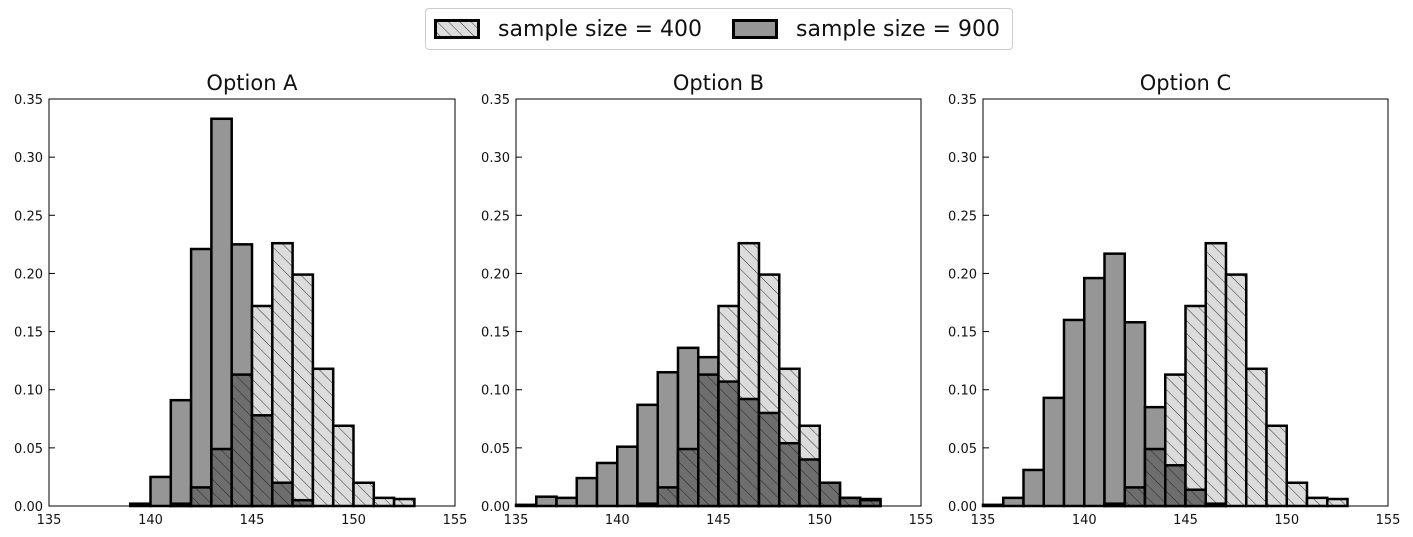 The height and width of the screenshot is (537, 1413). I want to click on legend-item-400: sample size = 400, so click(568, 29).